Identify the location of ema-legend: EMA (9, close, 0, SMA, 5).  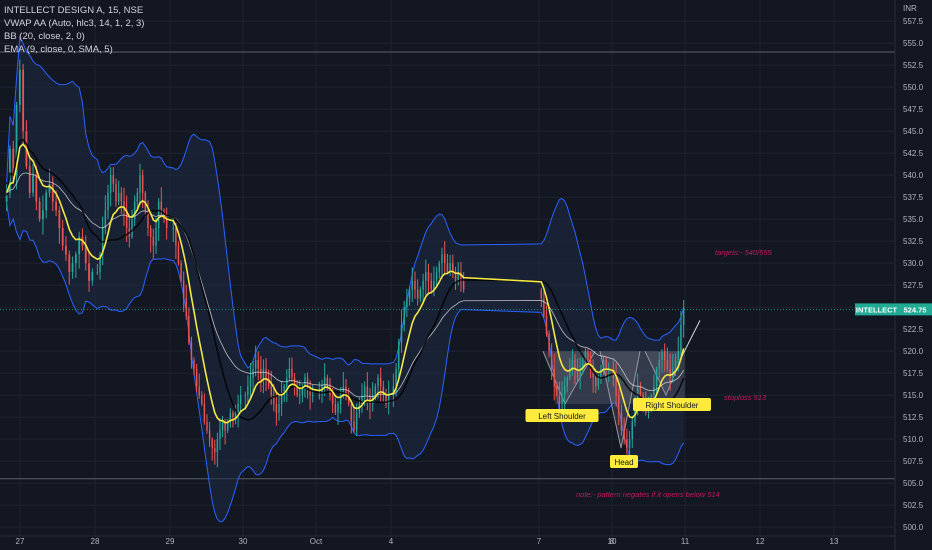
(58, 49).